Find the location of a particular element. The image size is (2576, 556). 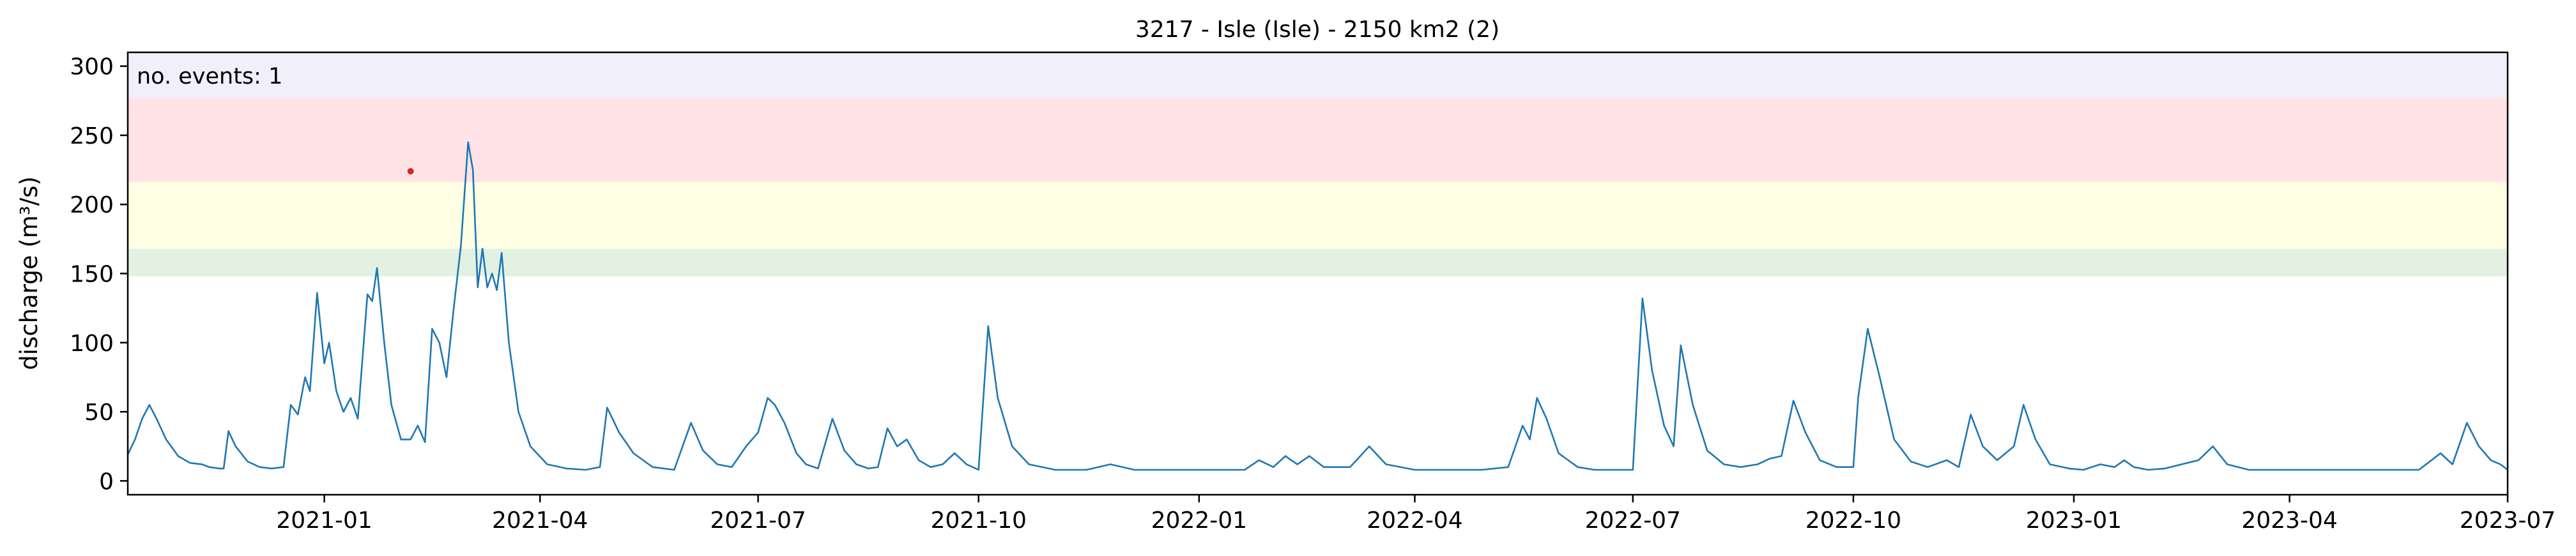

y-axis-label: discharge (m³/s) is located at coordinates (29, 273).